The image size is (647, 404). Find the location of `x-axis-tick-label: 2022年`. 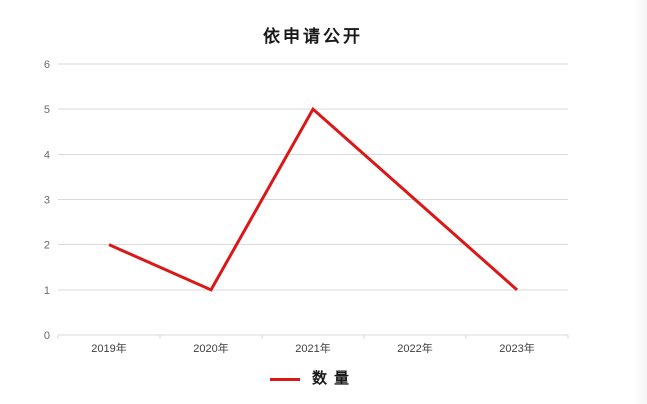

x-axis-tick-label: 2022年 is located at coordinates (414, 348).